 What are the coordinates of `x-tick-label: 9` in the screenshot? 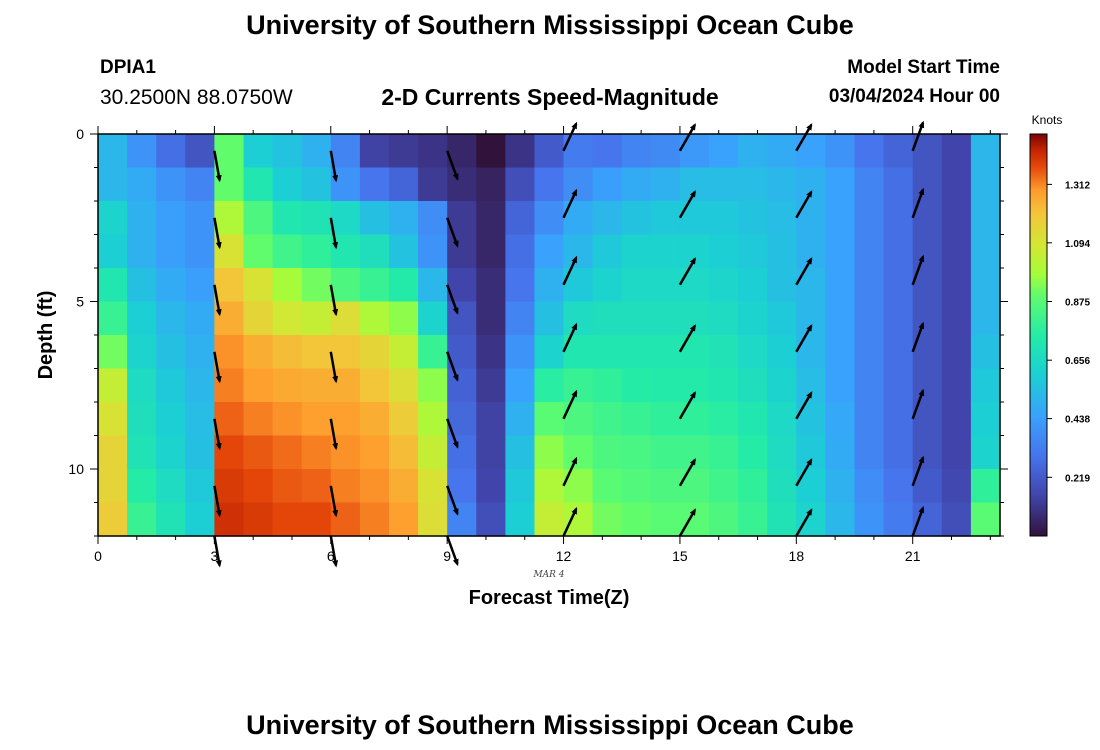 It's located at (447, 556).